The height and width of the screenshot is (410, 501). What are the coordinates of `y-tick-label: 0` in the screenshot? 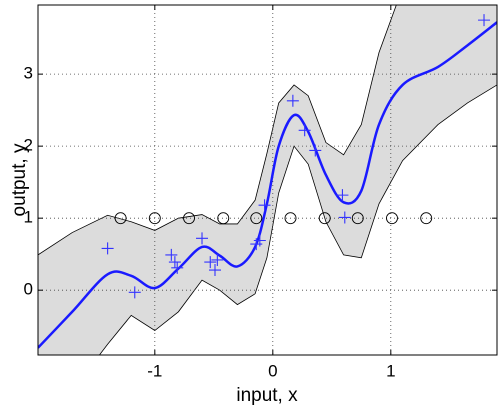 It's located at (28, 289).